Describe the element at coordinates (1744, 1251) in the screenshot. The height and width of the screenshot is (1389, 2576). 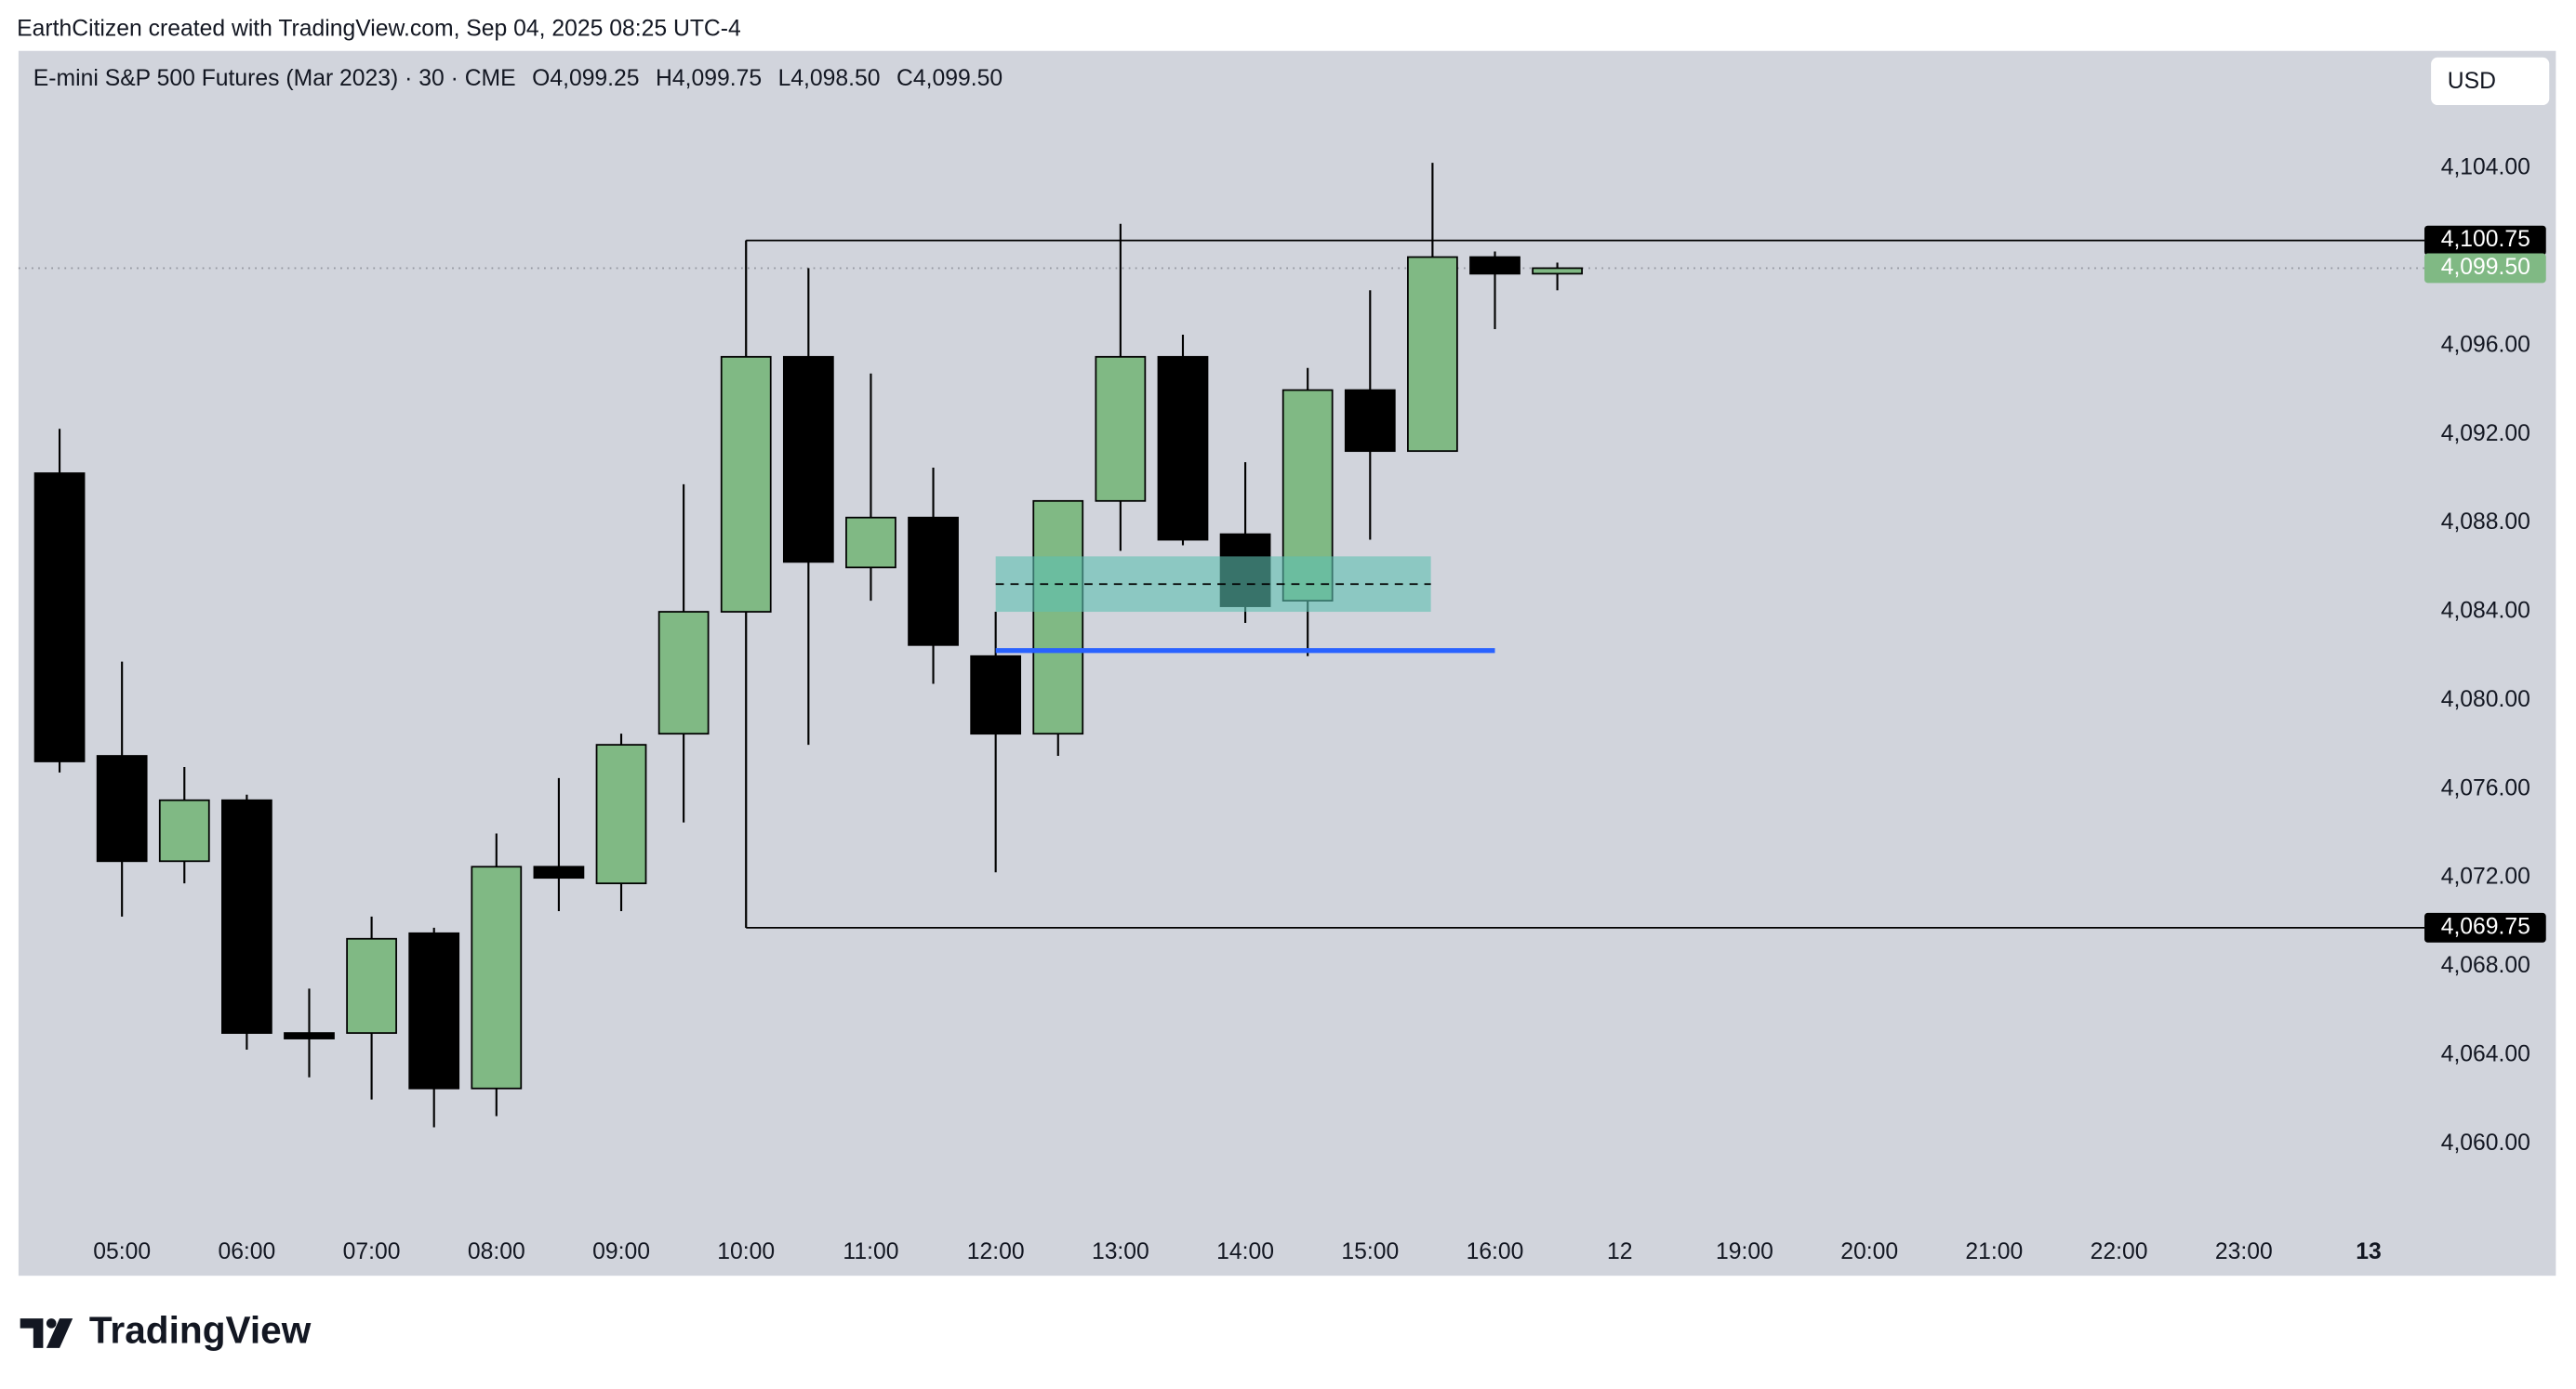
I see `x-tick-label: 19:00` at that location.